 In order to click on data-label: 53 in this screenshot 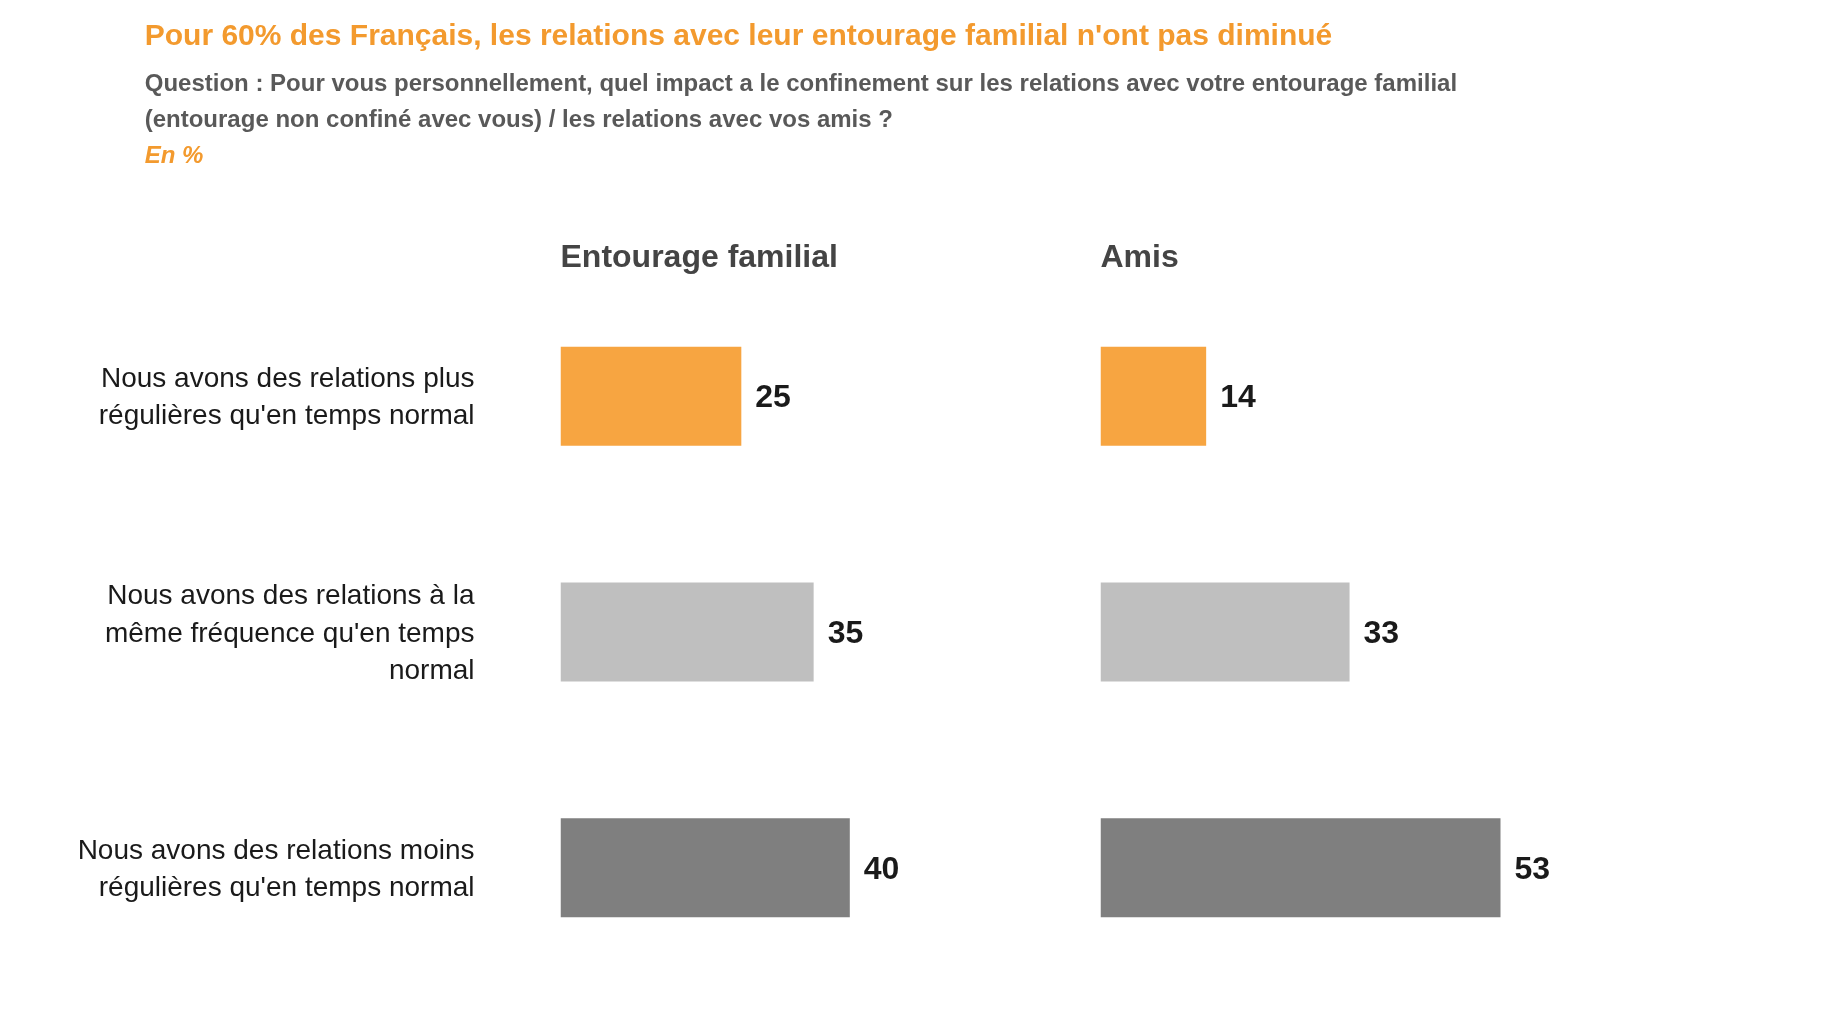, I will do `click(1532, 867)`.